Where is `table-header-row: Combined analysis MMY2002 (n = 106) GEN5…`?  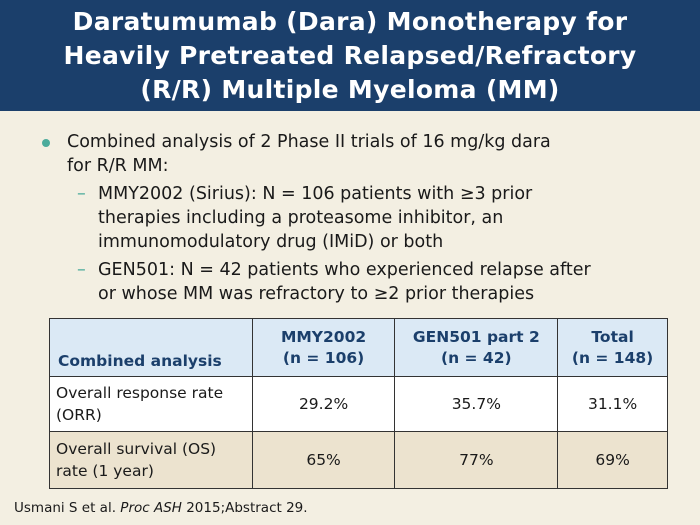 table-header-row: Combined analysis MMY2002 (n = 106) GEN5… is located at coordinates (358, 347).